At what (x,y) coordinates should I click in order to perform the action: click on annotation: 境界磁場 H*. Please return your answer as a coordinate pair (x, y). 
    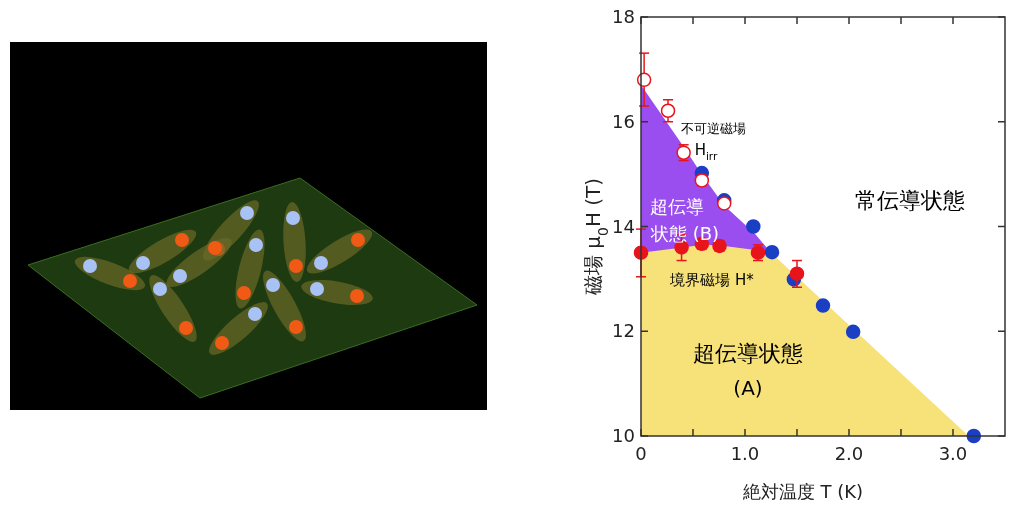
    Looking at the image, I should click on (712, 280).